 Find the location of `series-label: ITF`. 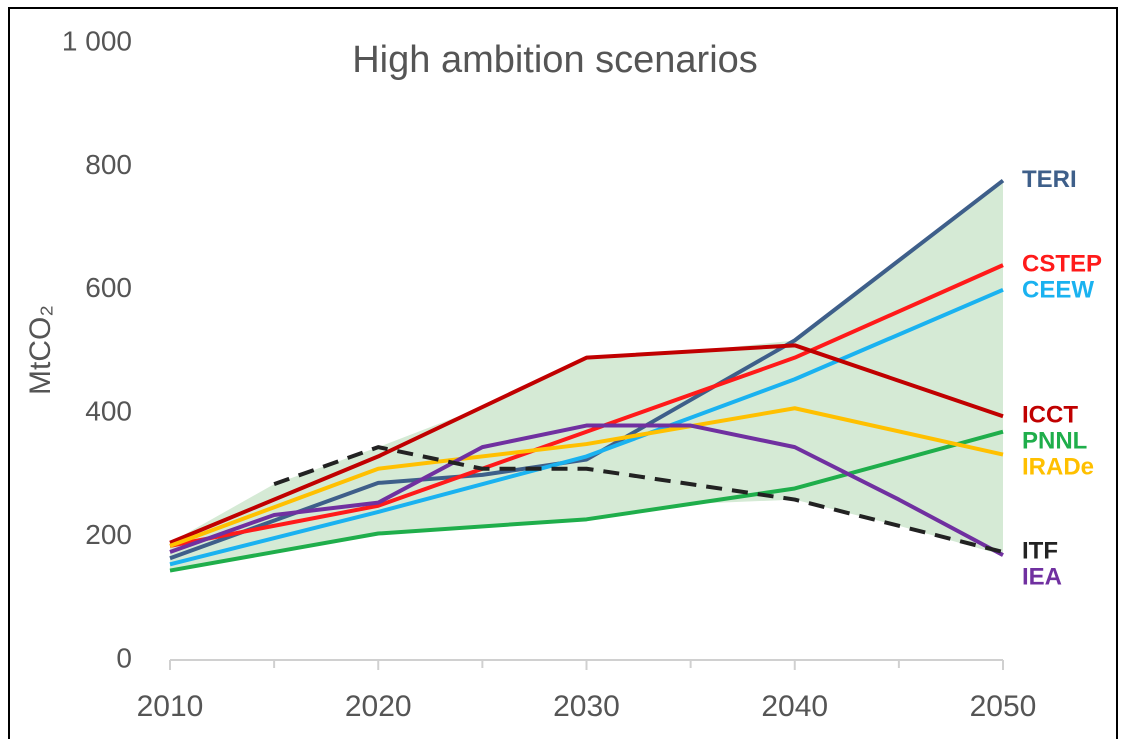

series-label: ITF is located at coordinates (1040, 550).